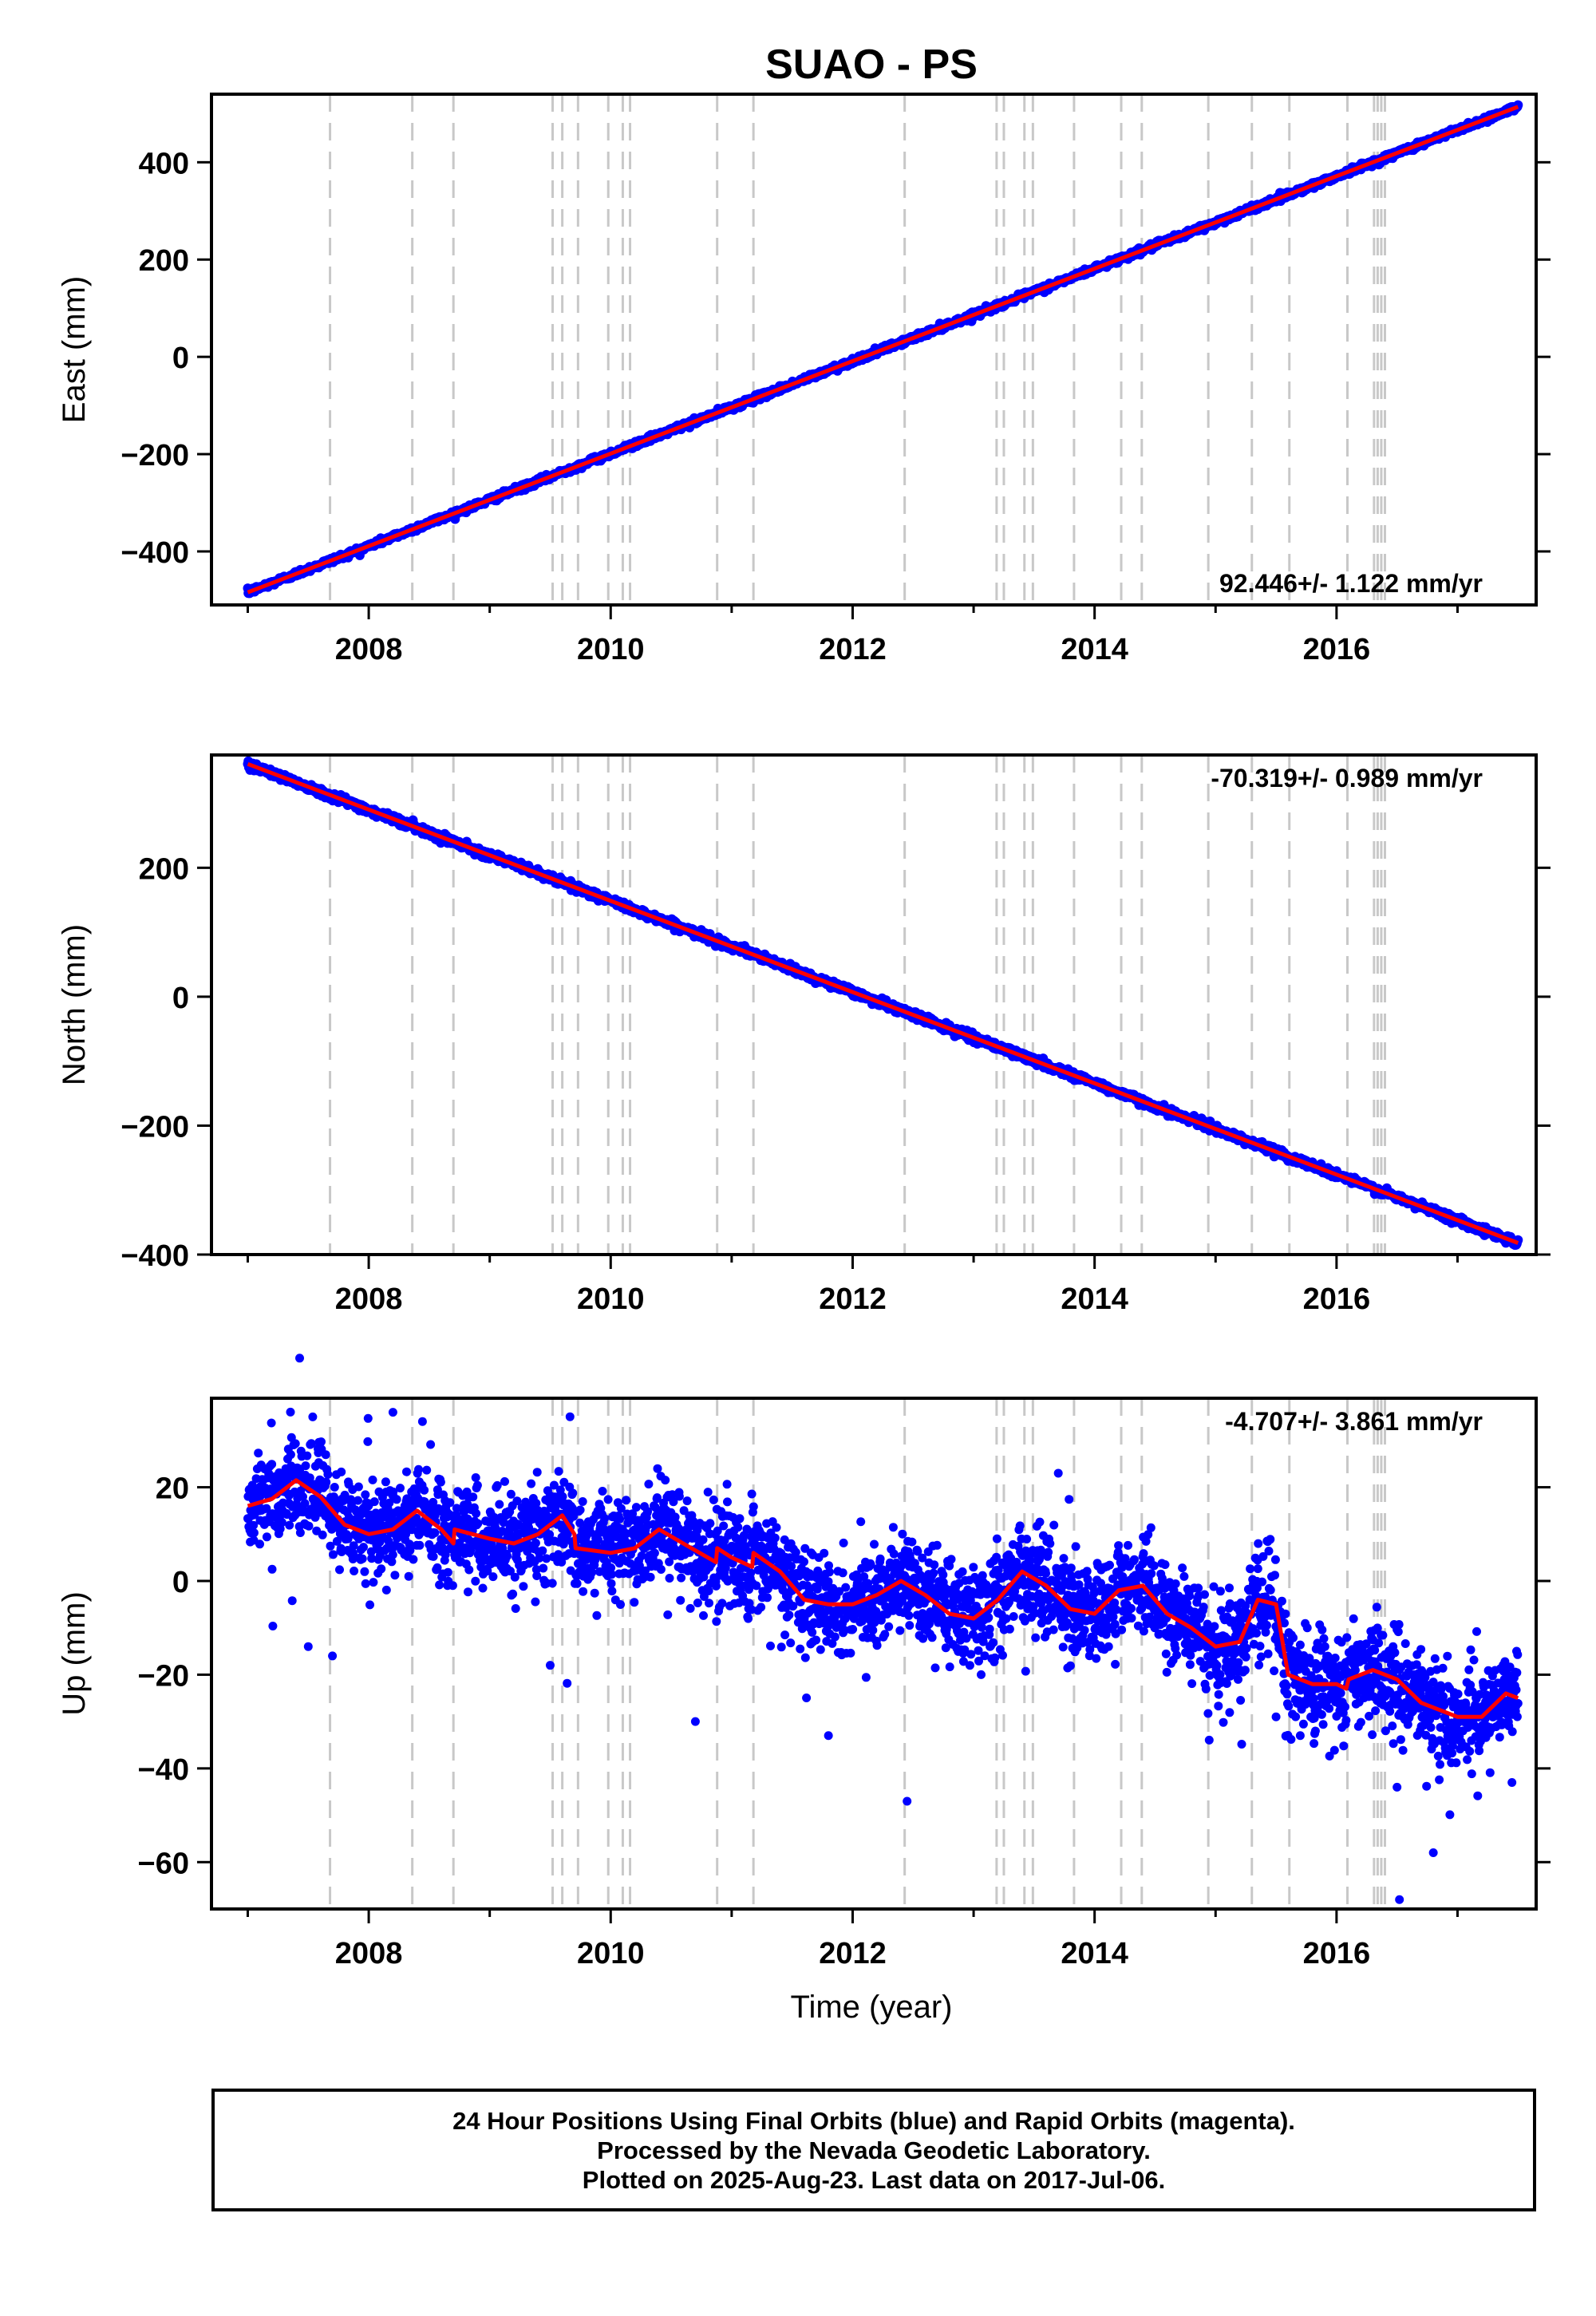 The image size is (1596, 2316). I want to click on east-rate-label: 92.446+/- 1.122 mm/yr, so click(1351, 583).